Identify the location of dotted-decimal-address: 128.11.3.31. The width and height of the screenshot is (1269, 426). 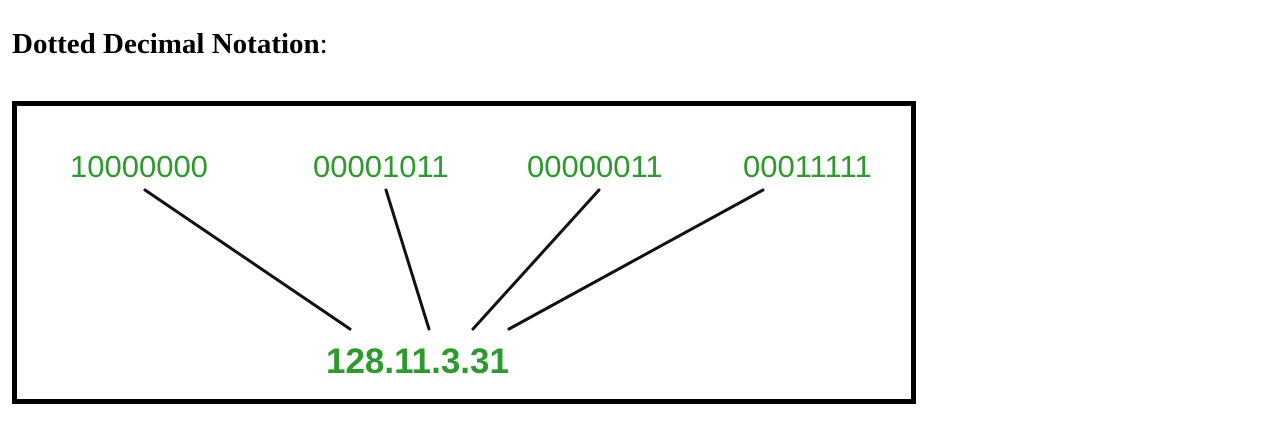
(417, 361).